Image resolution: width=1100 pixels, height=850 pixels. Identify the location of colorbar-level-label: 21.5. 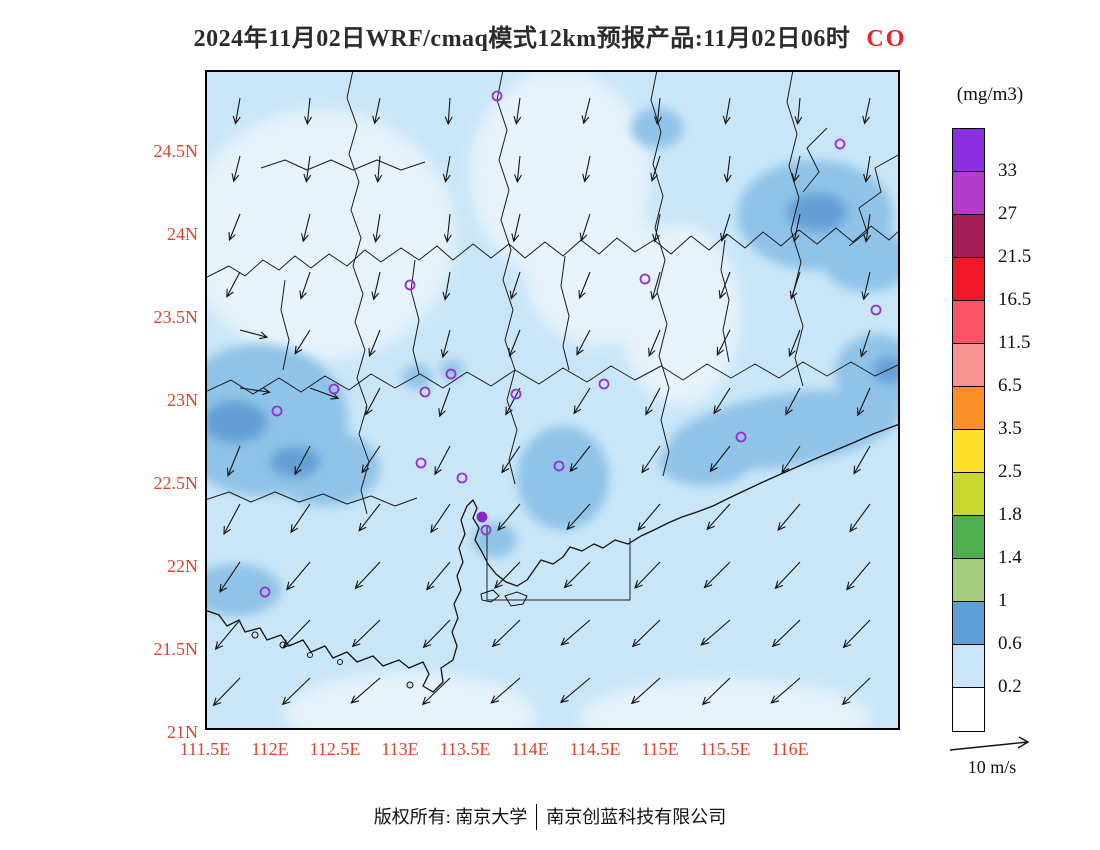
(1015, 256).